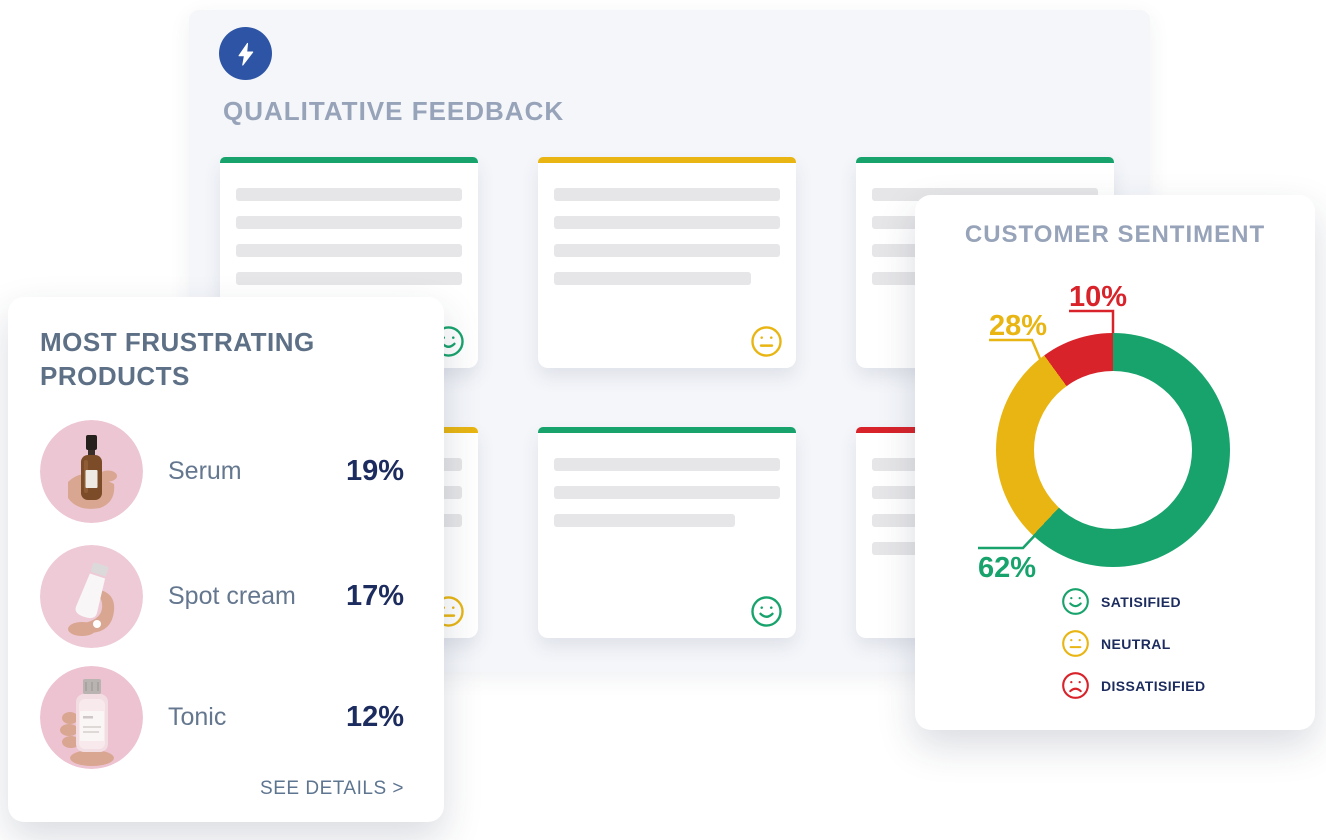  What do you see at coordinates (1242, 96) in the screenshot?
I see `background-block-top-right` at bounding box center [1242, 96].